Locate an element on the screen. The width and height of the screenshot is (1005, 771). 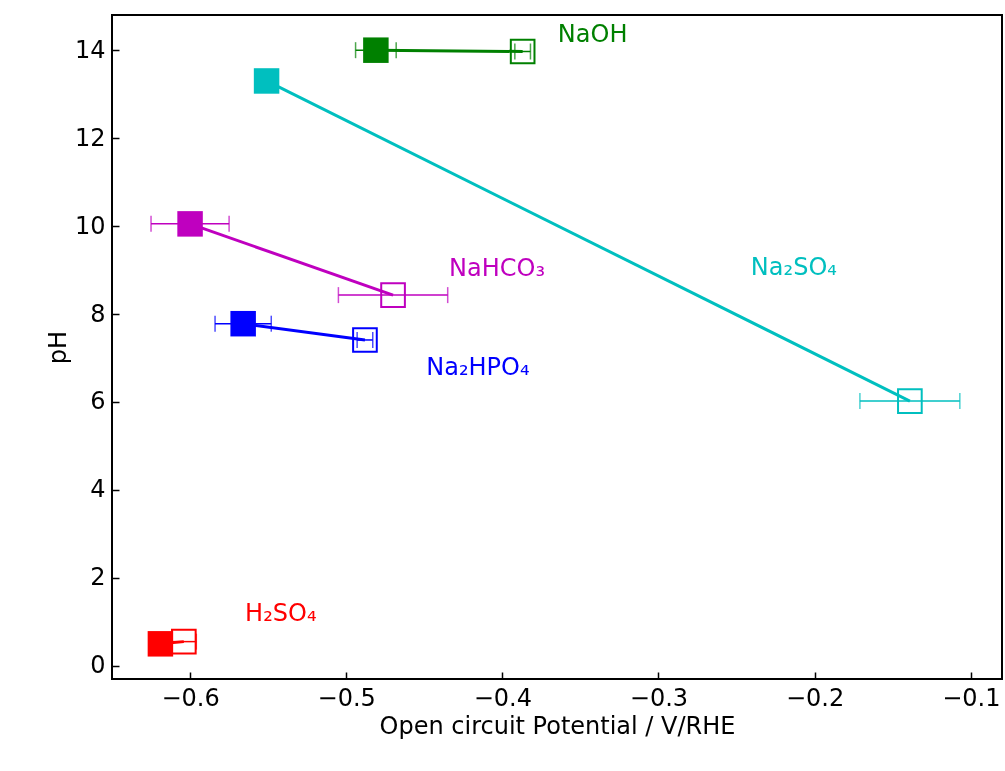
y-tick-label: 6 is located at coordinates (98, 401).